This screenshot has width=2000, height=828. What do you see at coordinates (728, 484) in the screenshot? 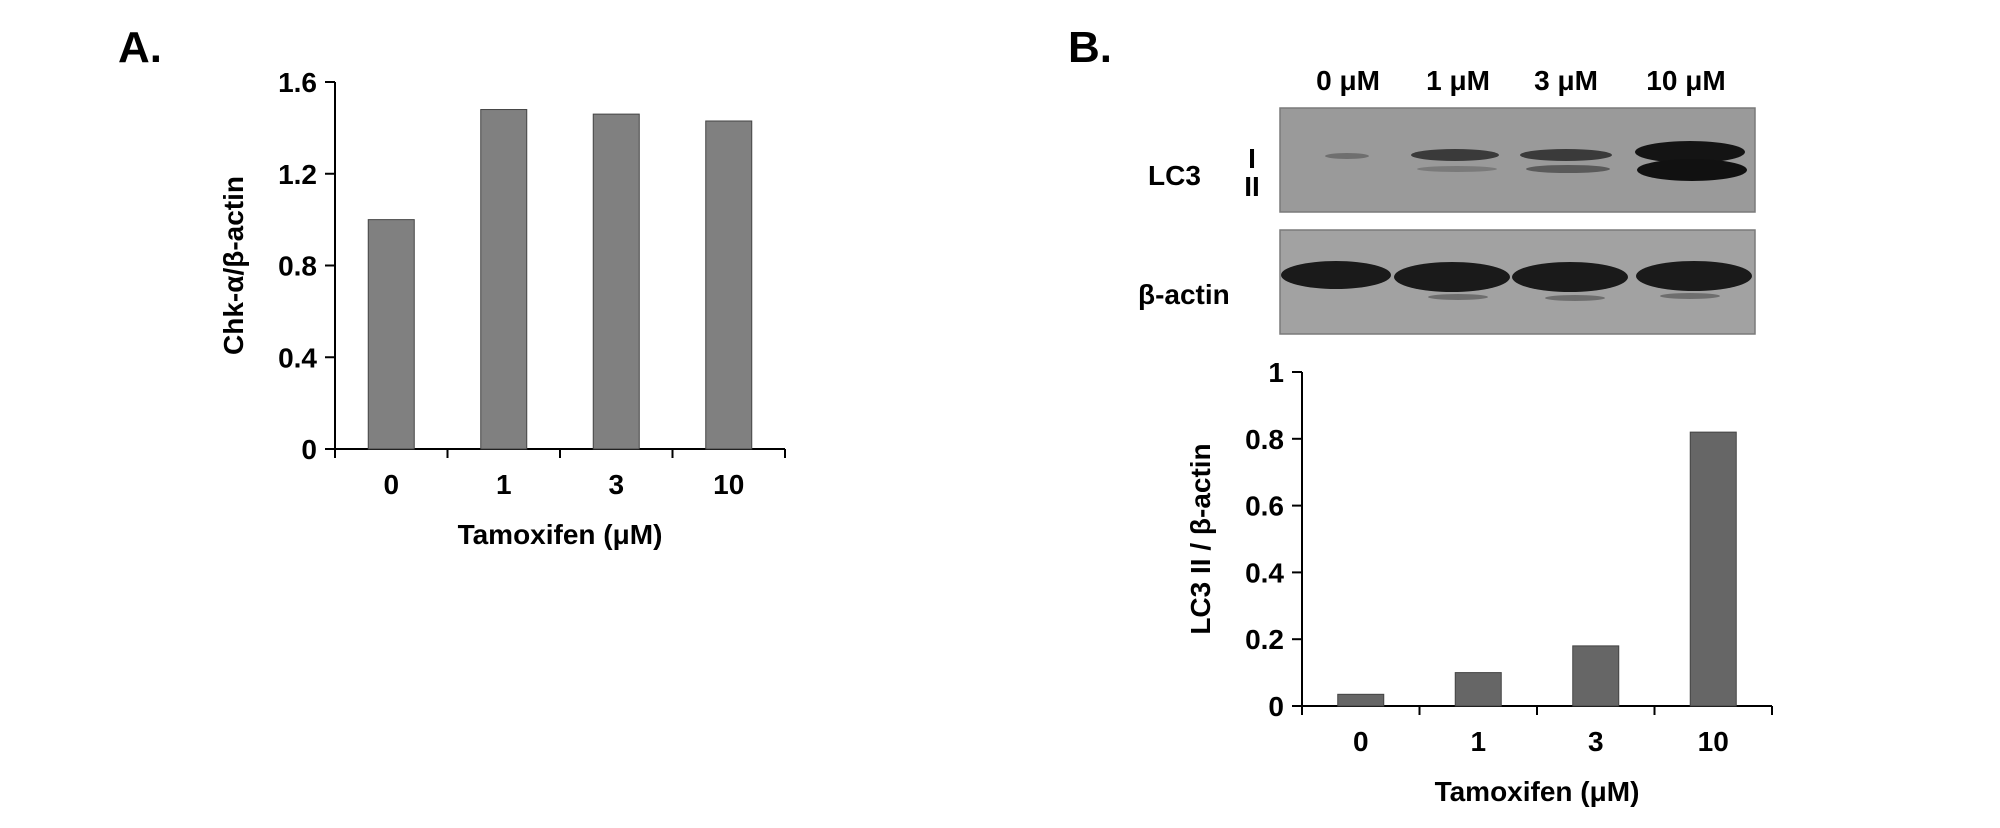
I see `chart-0-x-tick-label: 10` at bounding box center [728, 484].